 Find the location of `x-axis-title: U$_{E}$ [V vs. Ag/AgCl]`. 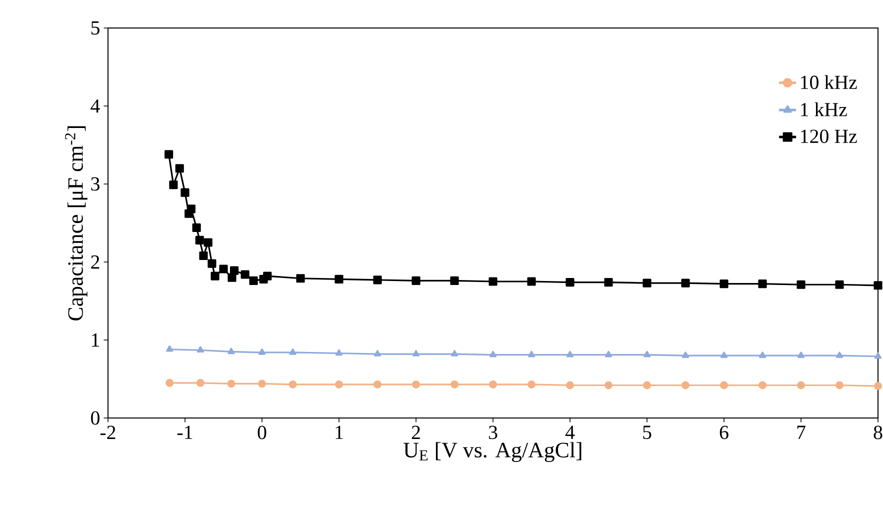

x-axis-title: U$_{E}$ [V vs. Ag/AgCl] is located at coordinates (493, 452).